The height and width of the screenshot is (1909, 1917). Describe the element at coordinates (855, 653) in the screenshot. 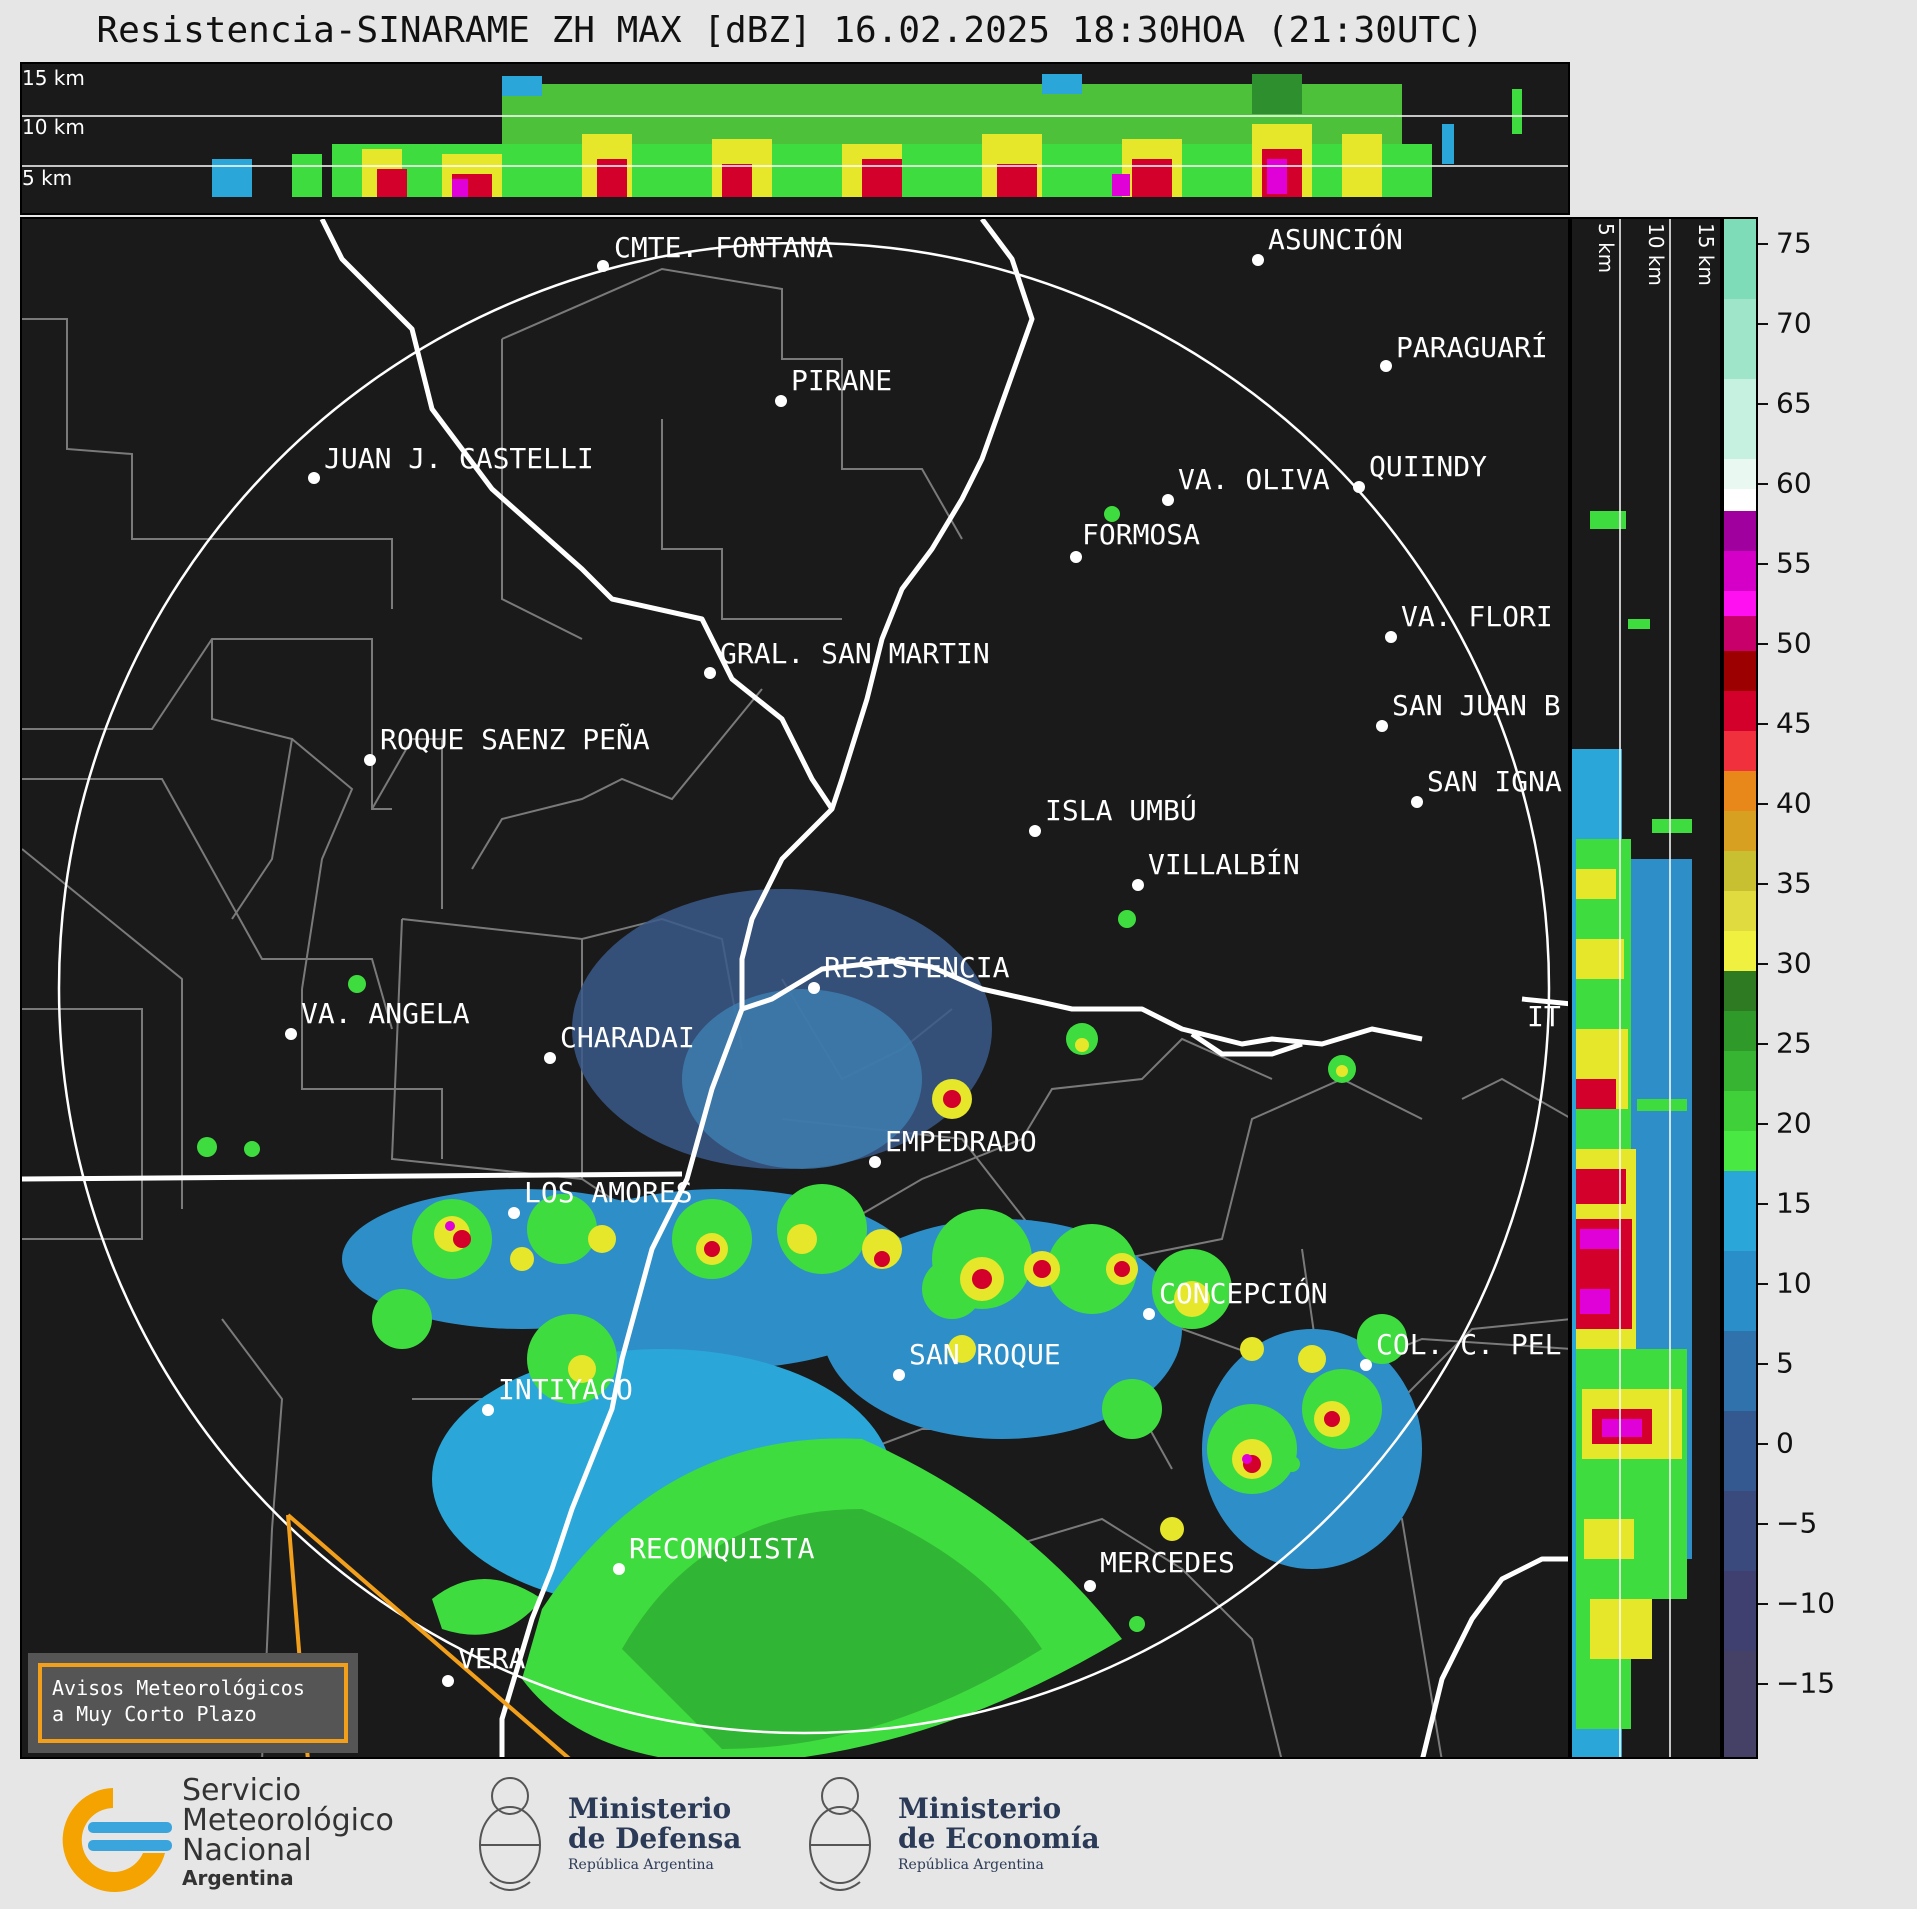

I see `city-gral-san-martin: GRAL. SAN MARTIN` at that location.